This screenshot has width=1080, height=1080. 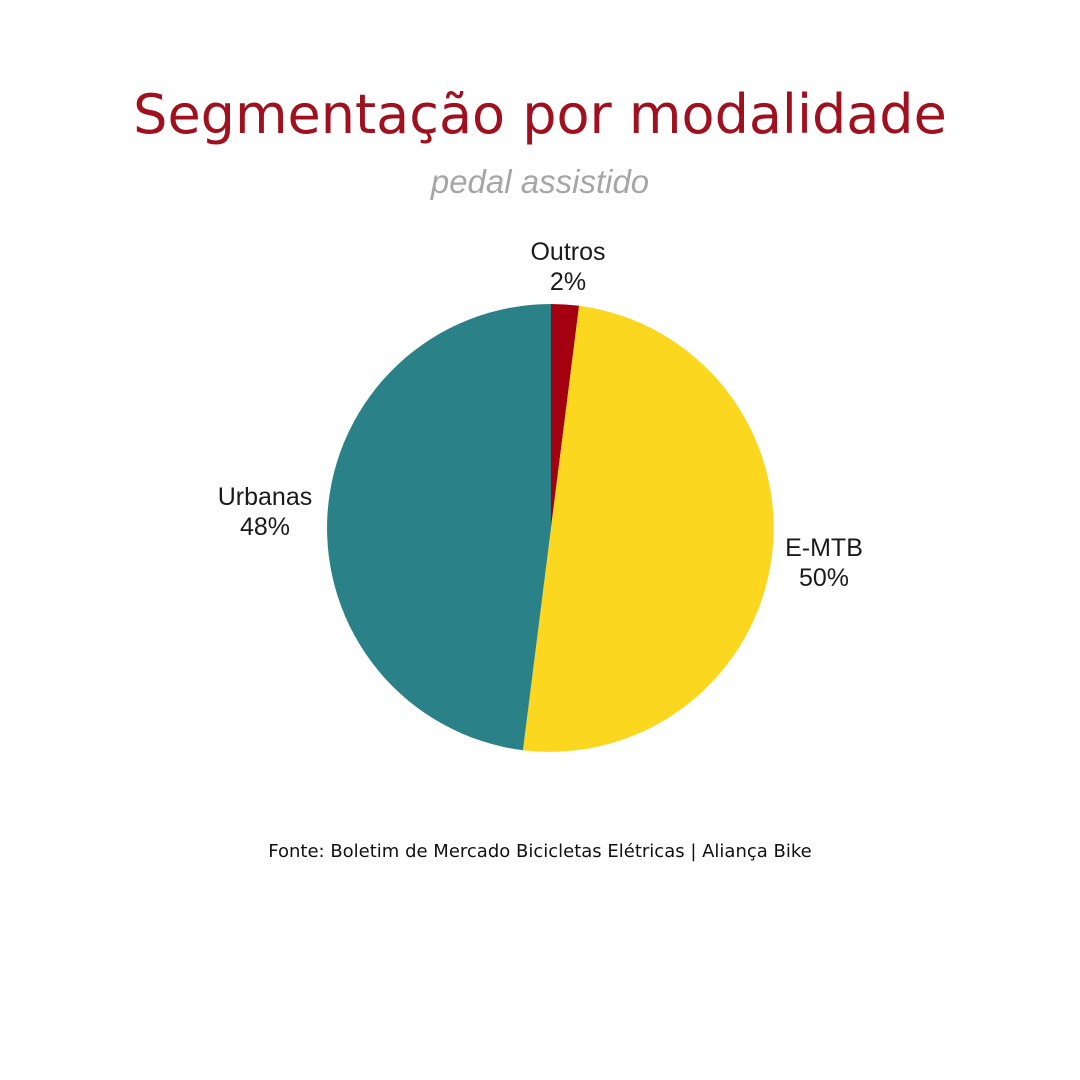 What do you see at coordinates (540, 114) in the screenshot?
I see `chart-title: Segmentação por modalidade` at bounding box center [540, 114].